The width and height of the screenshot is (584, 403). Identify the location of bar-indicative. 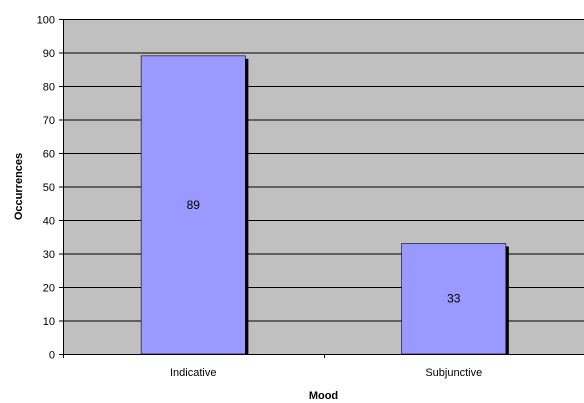
(193, 205).